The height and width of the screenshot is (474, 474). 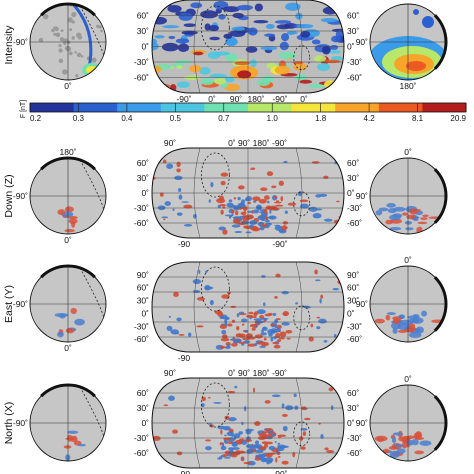 I want to click on colorbar-tick-label: 1.0, so click(x=273, y=118).